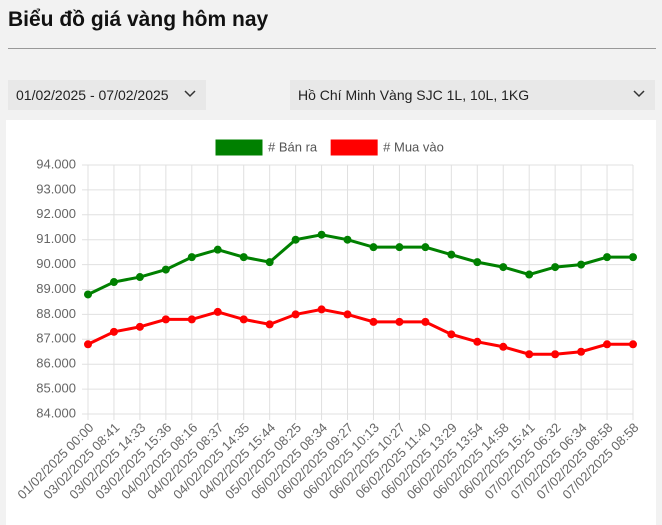 The image size is (662, 525). I want to click on y-tick-label: 84.000, so click(56, 412).